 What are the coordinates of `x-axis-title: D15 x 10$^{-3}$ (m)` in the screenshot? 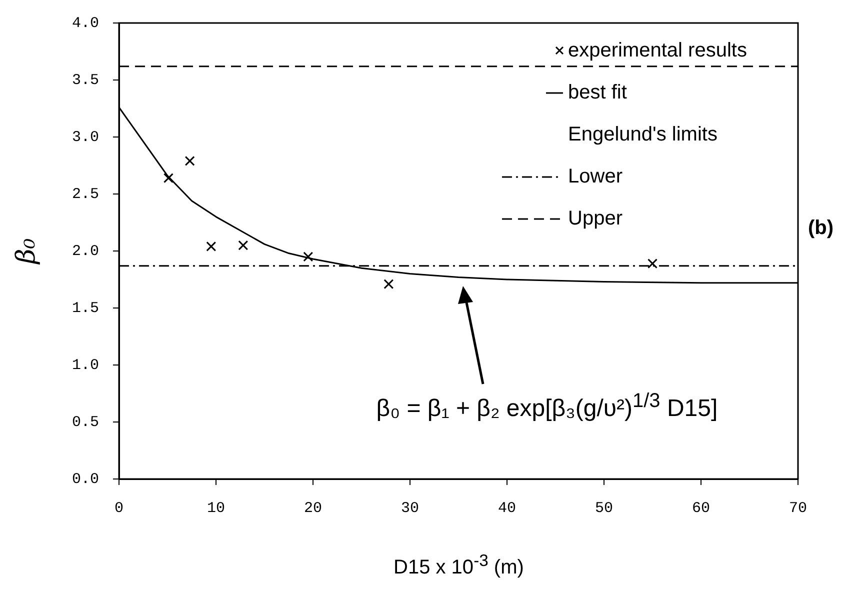 It's located at (459, 565).